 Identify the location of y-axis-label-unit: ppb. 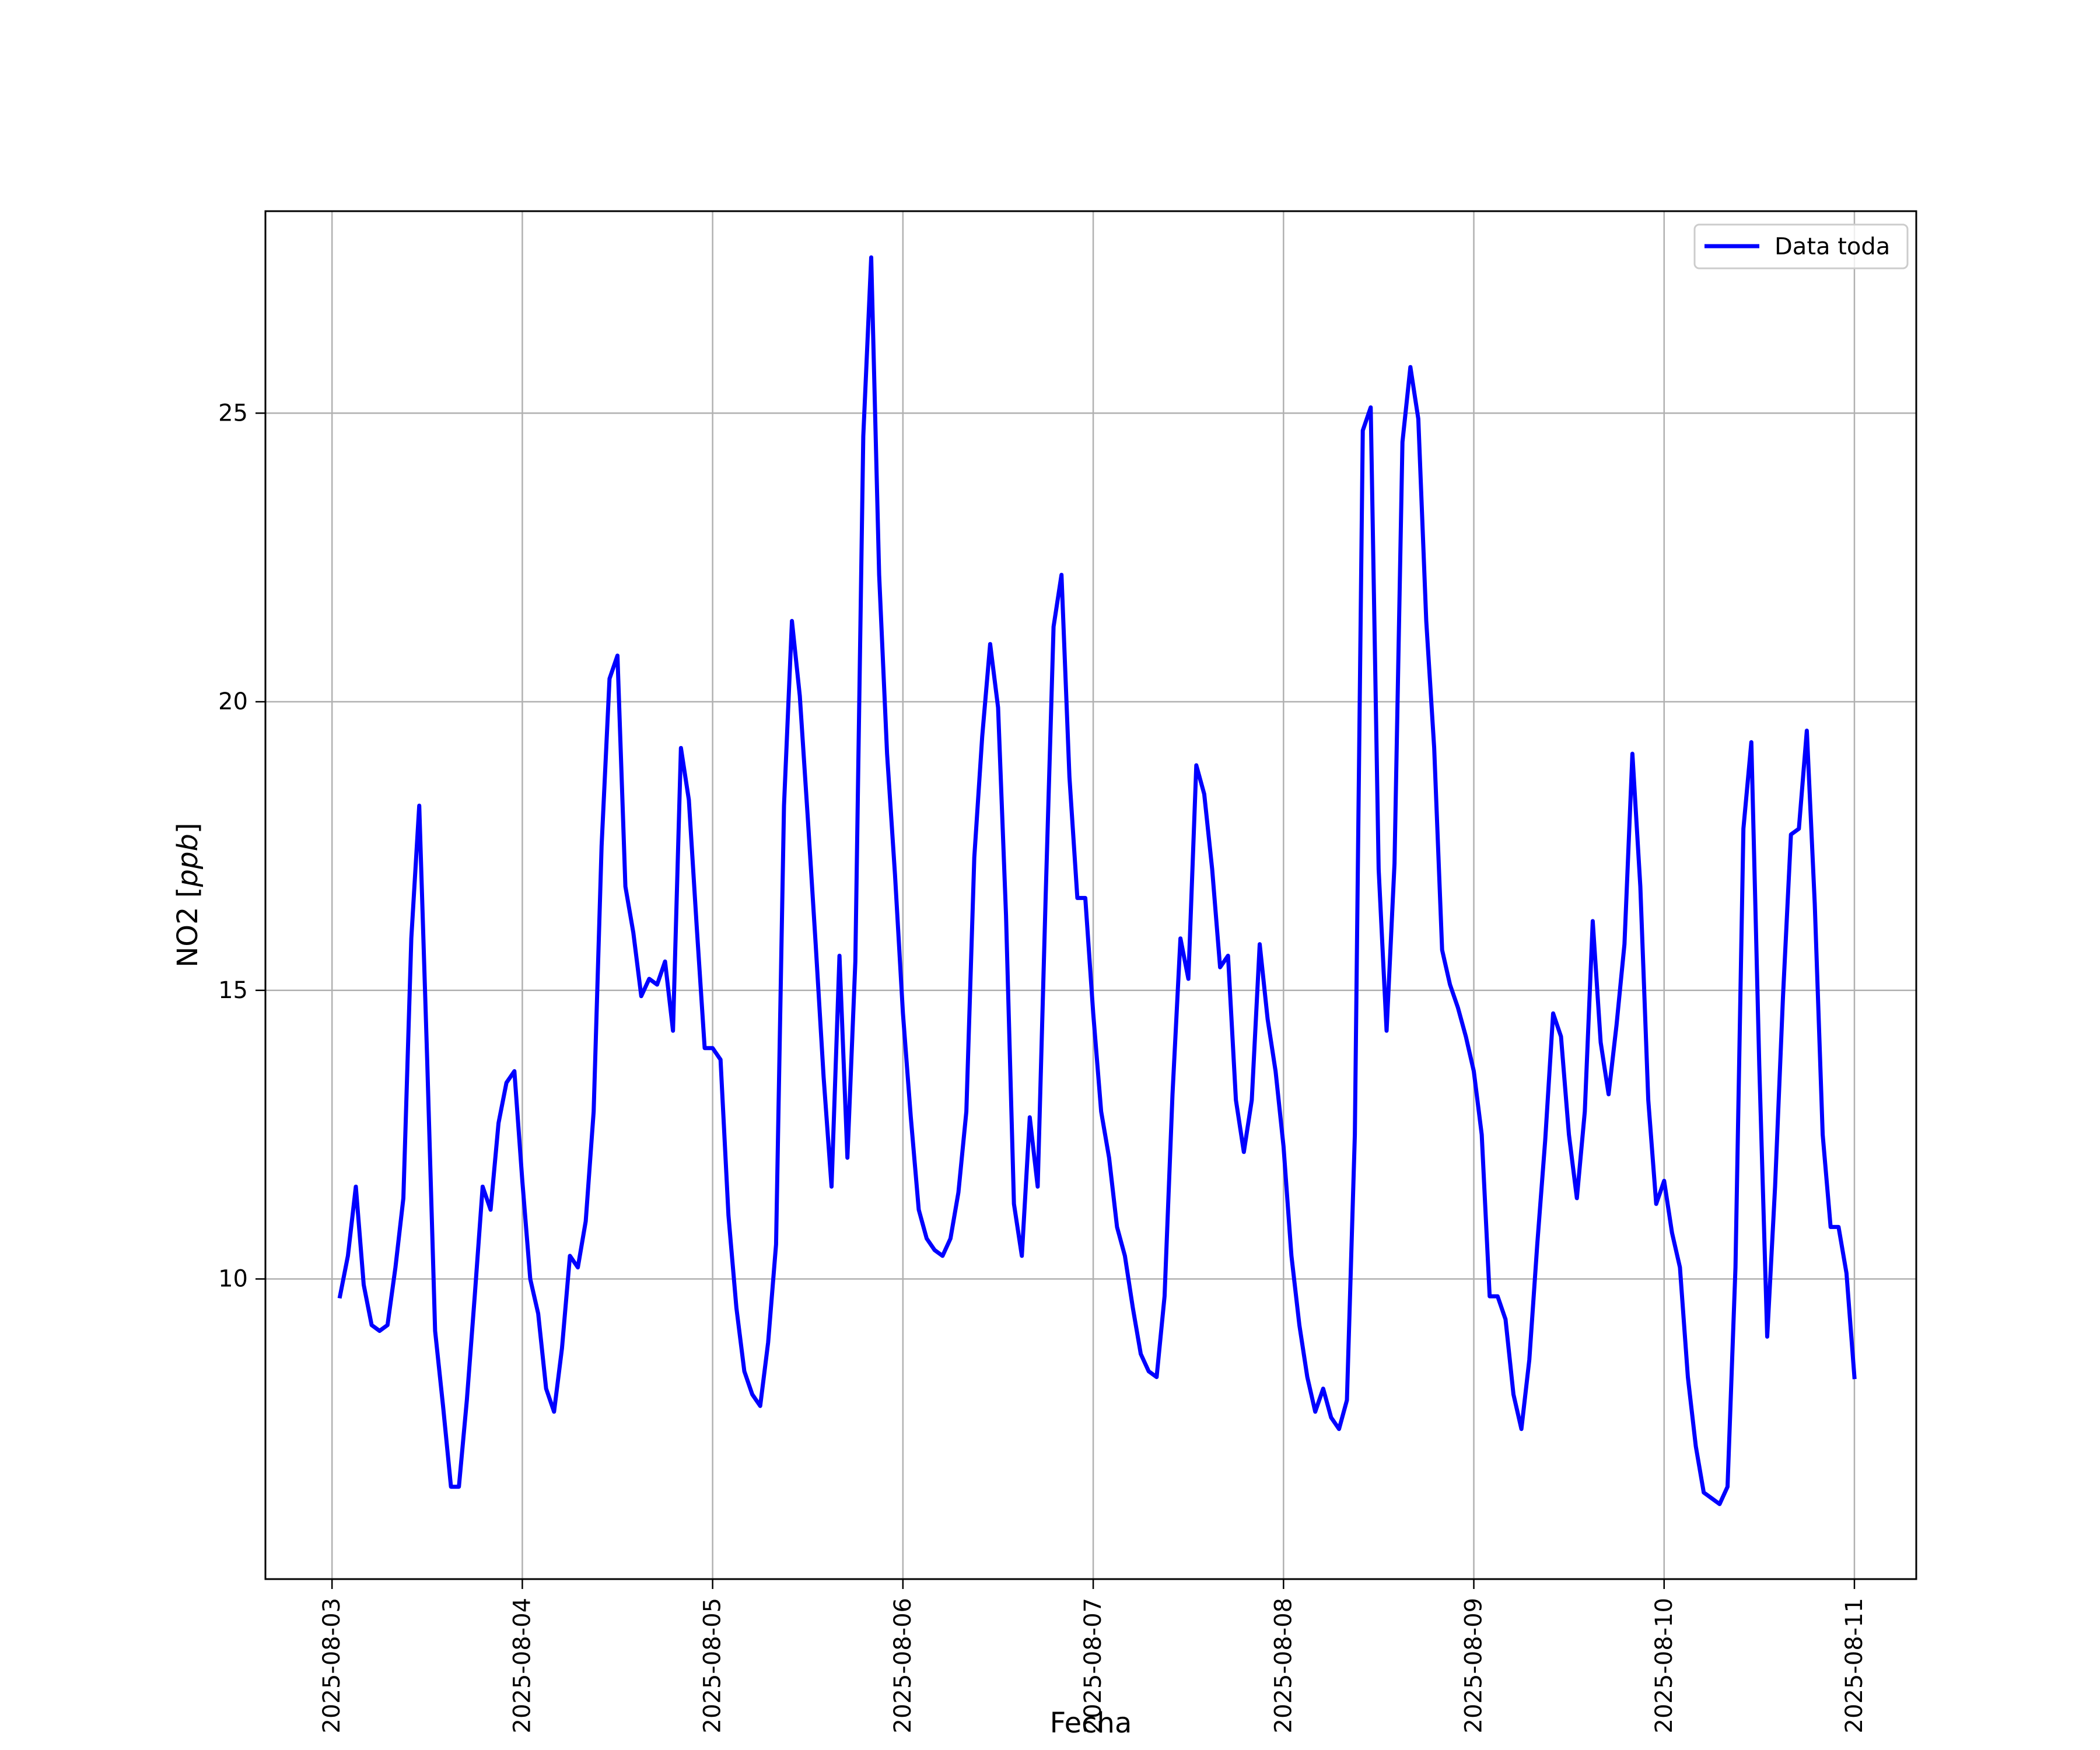
(188, 860).